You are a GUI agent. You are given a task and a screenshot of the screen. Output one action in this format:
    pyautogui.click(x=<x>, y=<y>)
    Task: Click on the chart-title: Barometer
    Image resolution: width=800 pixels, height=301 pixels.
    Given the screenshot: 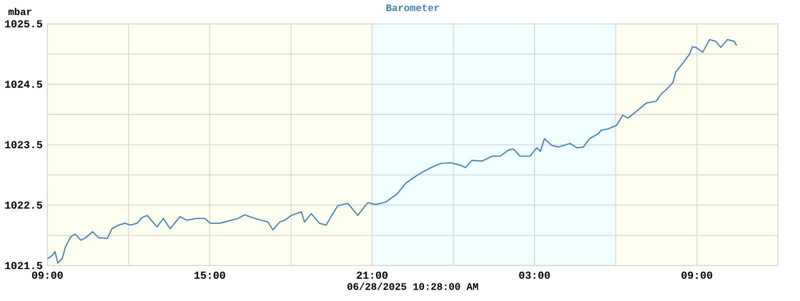 What is the action you would take?
    pyautogui.click(x=412, y=7)
    